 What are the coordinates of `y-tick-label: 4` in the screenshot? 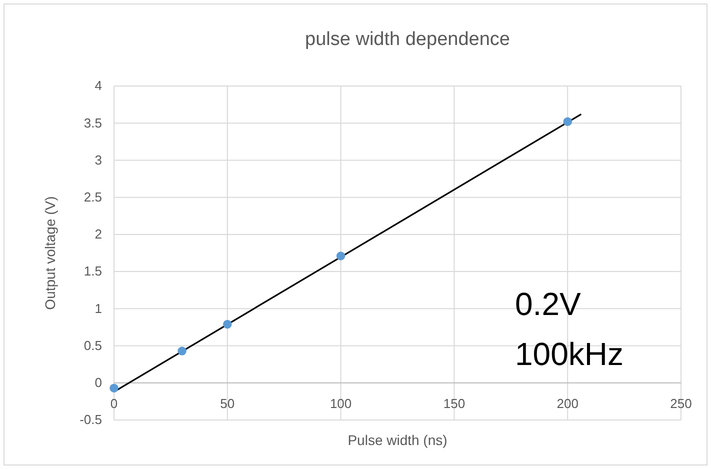 It's located at (98, 86).